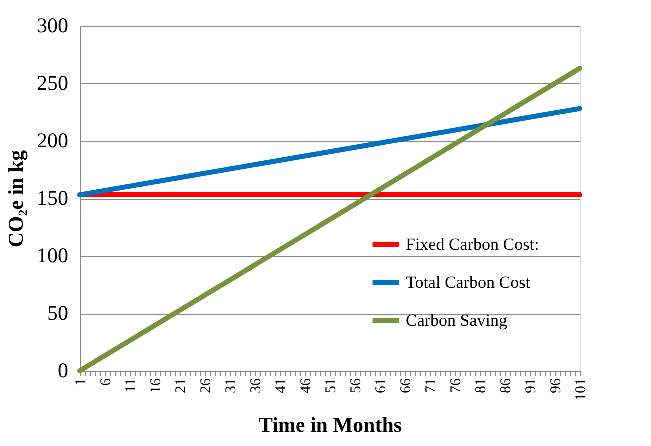 This screenshot has height=446, width=651. What do you see at coordinates (58, 313) in the screenshot?
I see `y-tick-label: 50` at bounding box center [58, 313].